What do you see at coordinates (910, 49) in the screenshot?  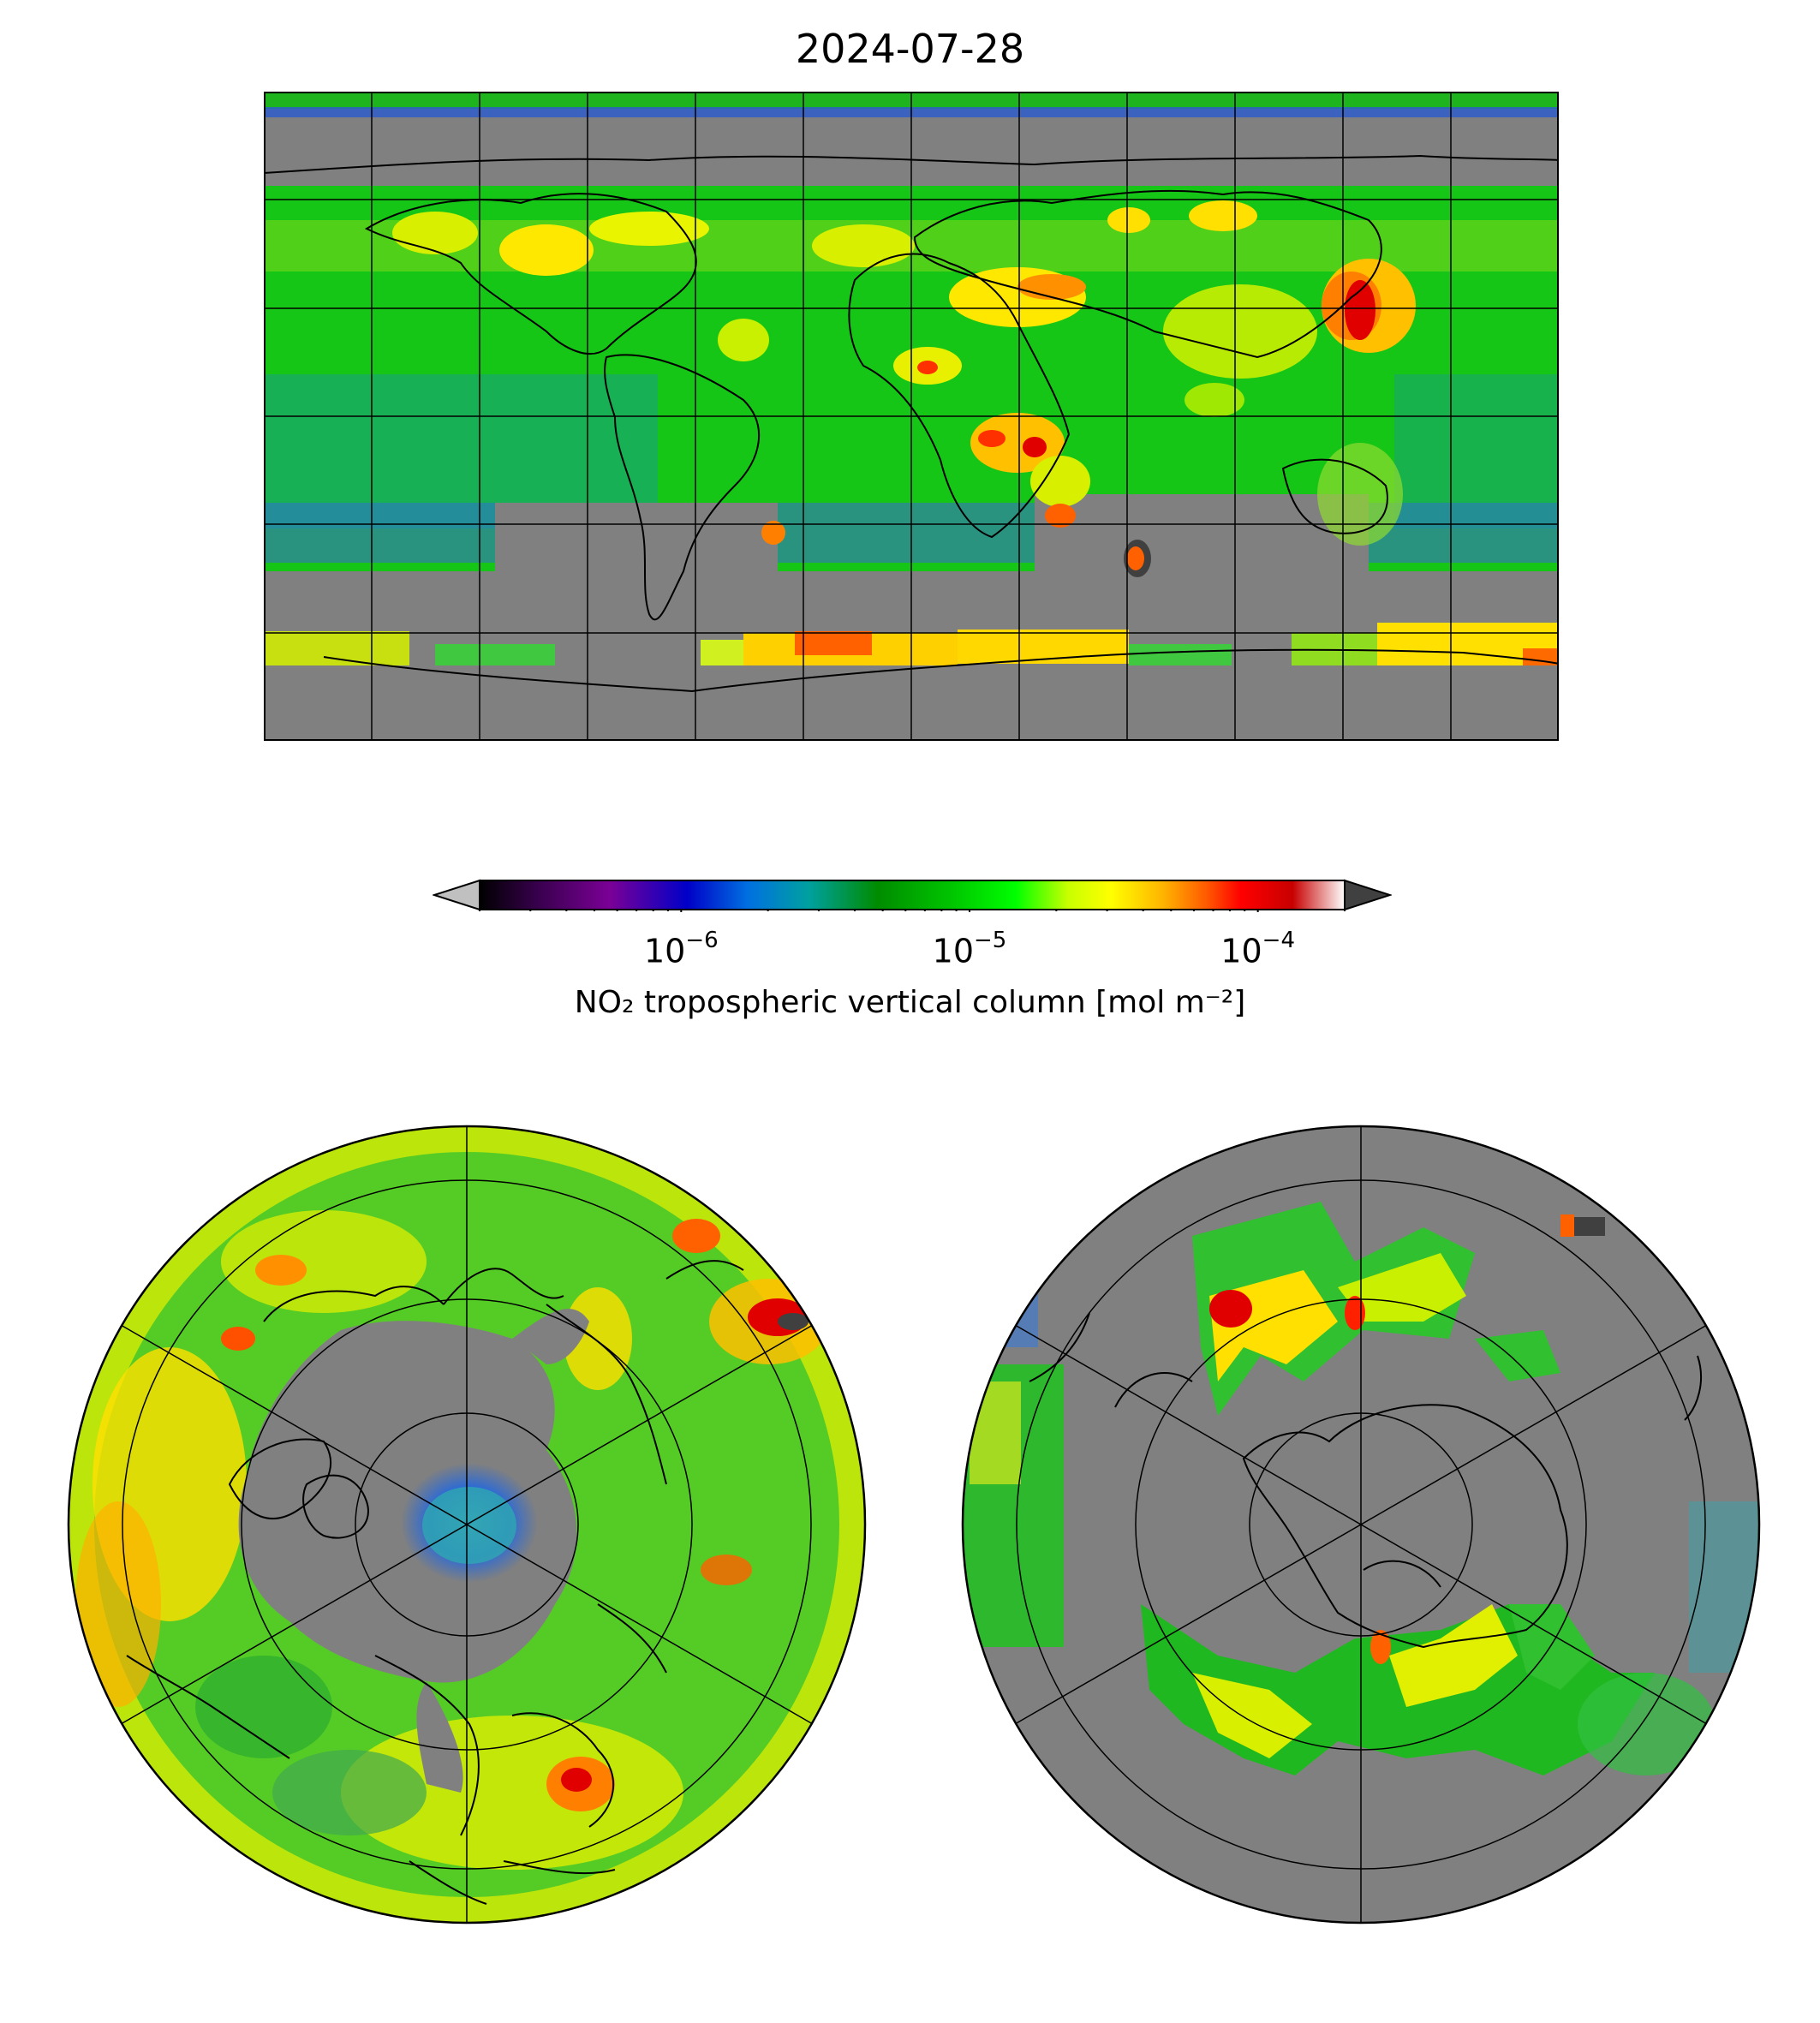 I see `figure-title: 2024-07-28` at bounding box center [910, 49].